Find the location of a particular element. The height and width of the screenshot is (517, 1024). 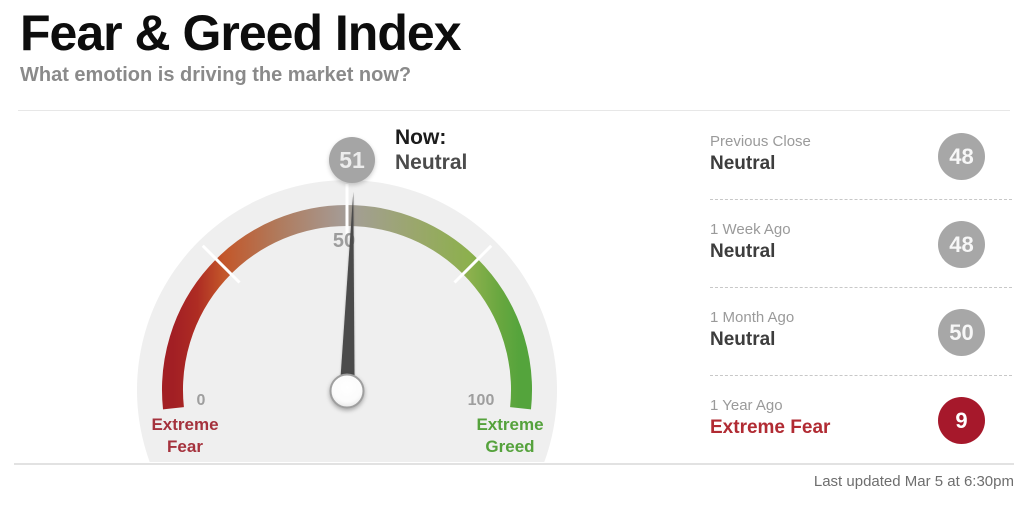

last-updated: Last updated Mar 5 at 6:30pm is located at coordinates (913, 481).